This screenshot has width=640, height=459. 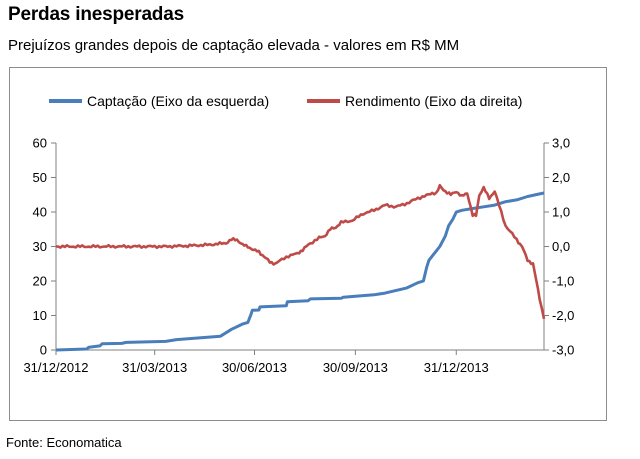 What do you see at coordinates (64, 442) in the screenshot?
I see `source-note: Fonte: Economatica` at bounding box center [64, 442].